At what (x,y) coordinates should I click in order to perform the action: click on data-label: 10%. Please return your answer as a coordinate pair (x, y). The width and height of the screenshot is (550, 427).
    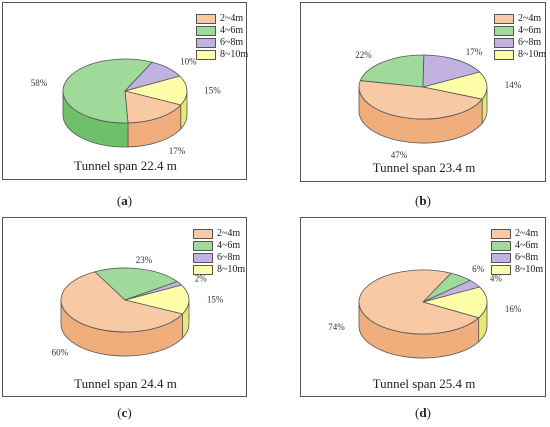
    Looking at the image, I should click on (188, 62).